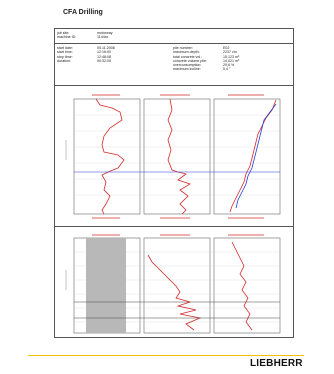 The image size is (334, 374). What do you see at coordinates (104, 52) in the screenshot?
I see `start-time-value: 12:16:00` at bounding box center [104, 52].